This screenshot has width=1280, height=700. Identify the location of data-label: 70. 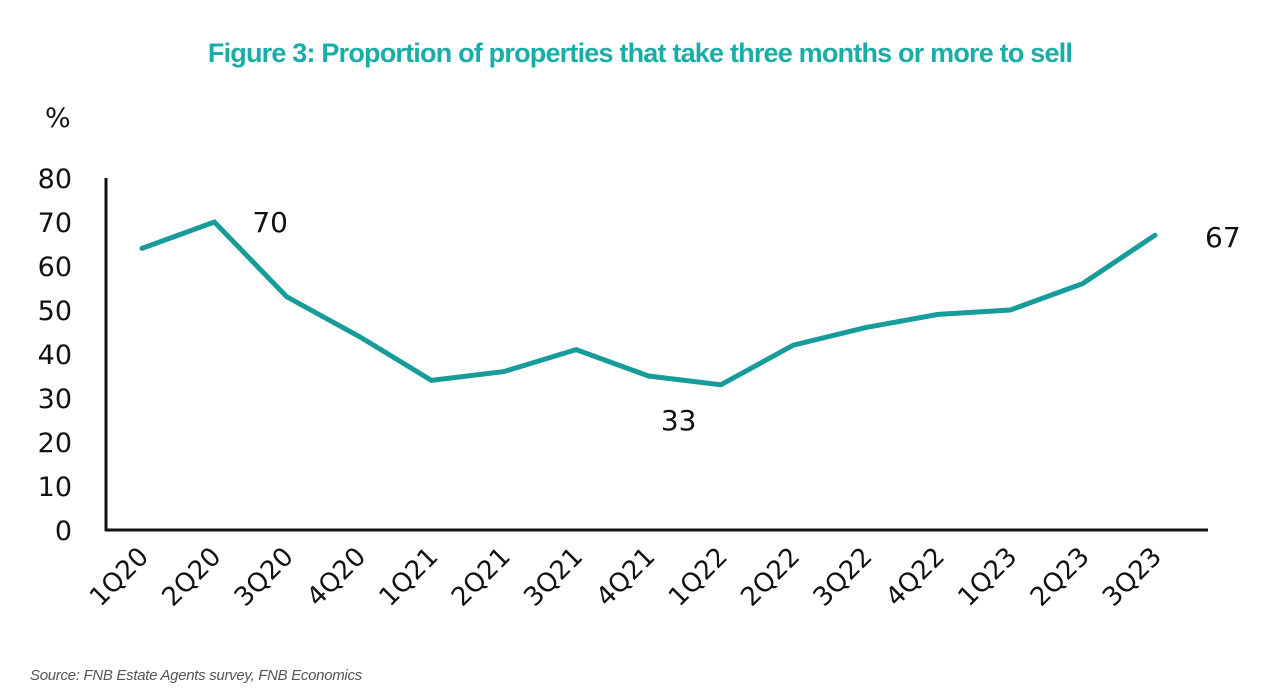
(270, 222).